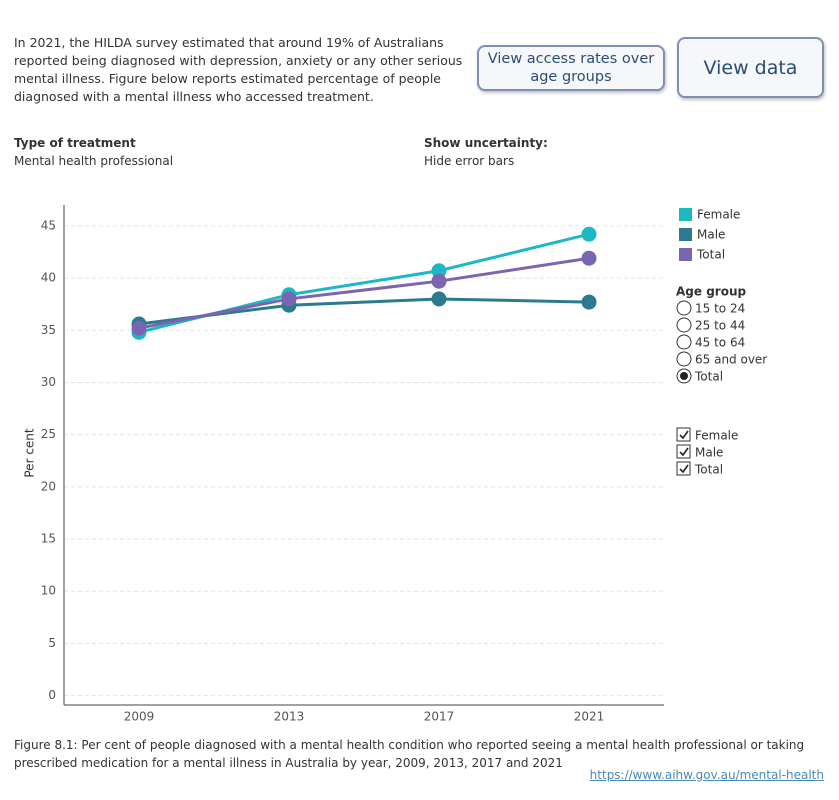 This screenshot has width=839, height=800. What do you see at coordinates (48, 486) in the screenshot?
I see `y-tick-label: 20` at bounding box center [48, 486].